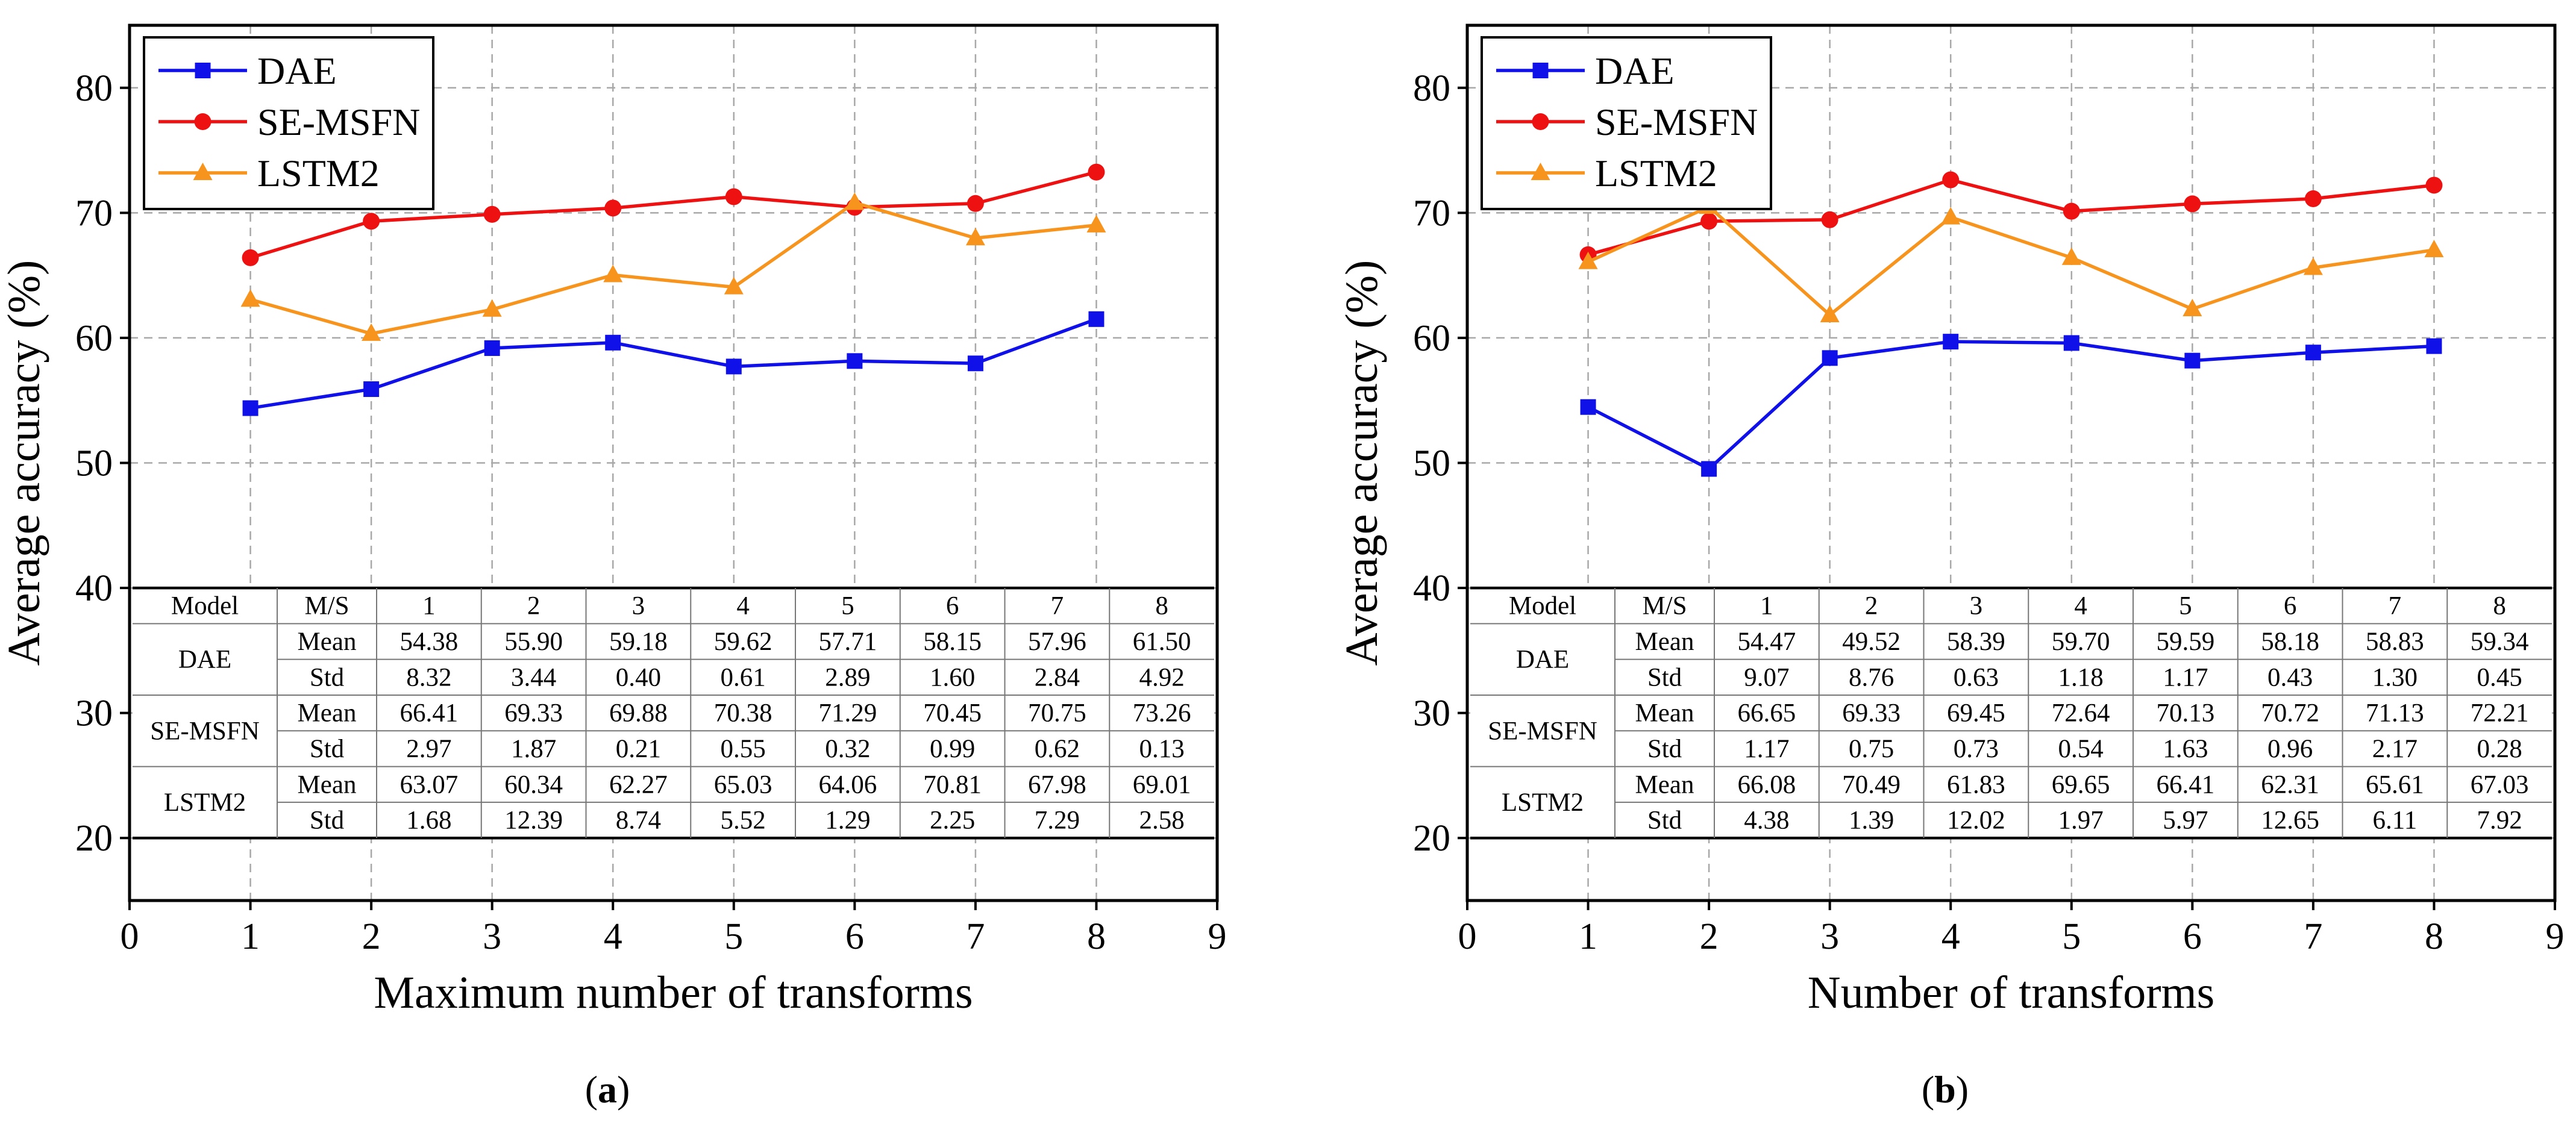 This screenshot has width=2576, height=1124. I want to click on table-header-cell: 7, so click(2395, 606).